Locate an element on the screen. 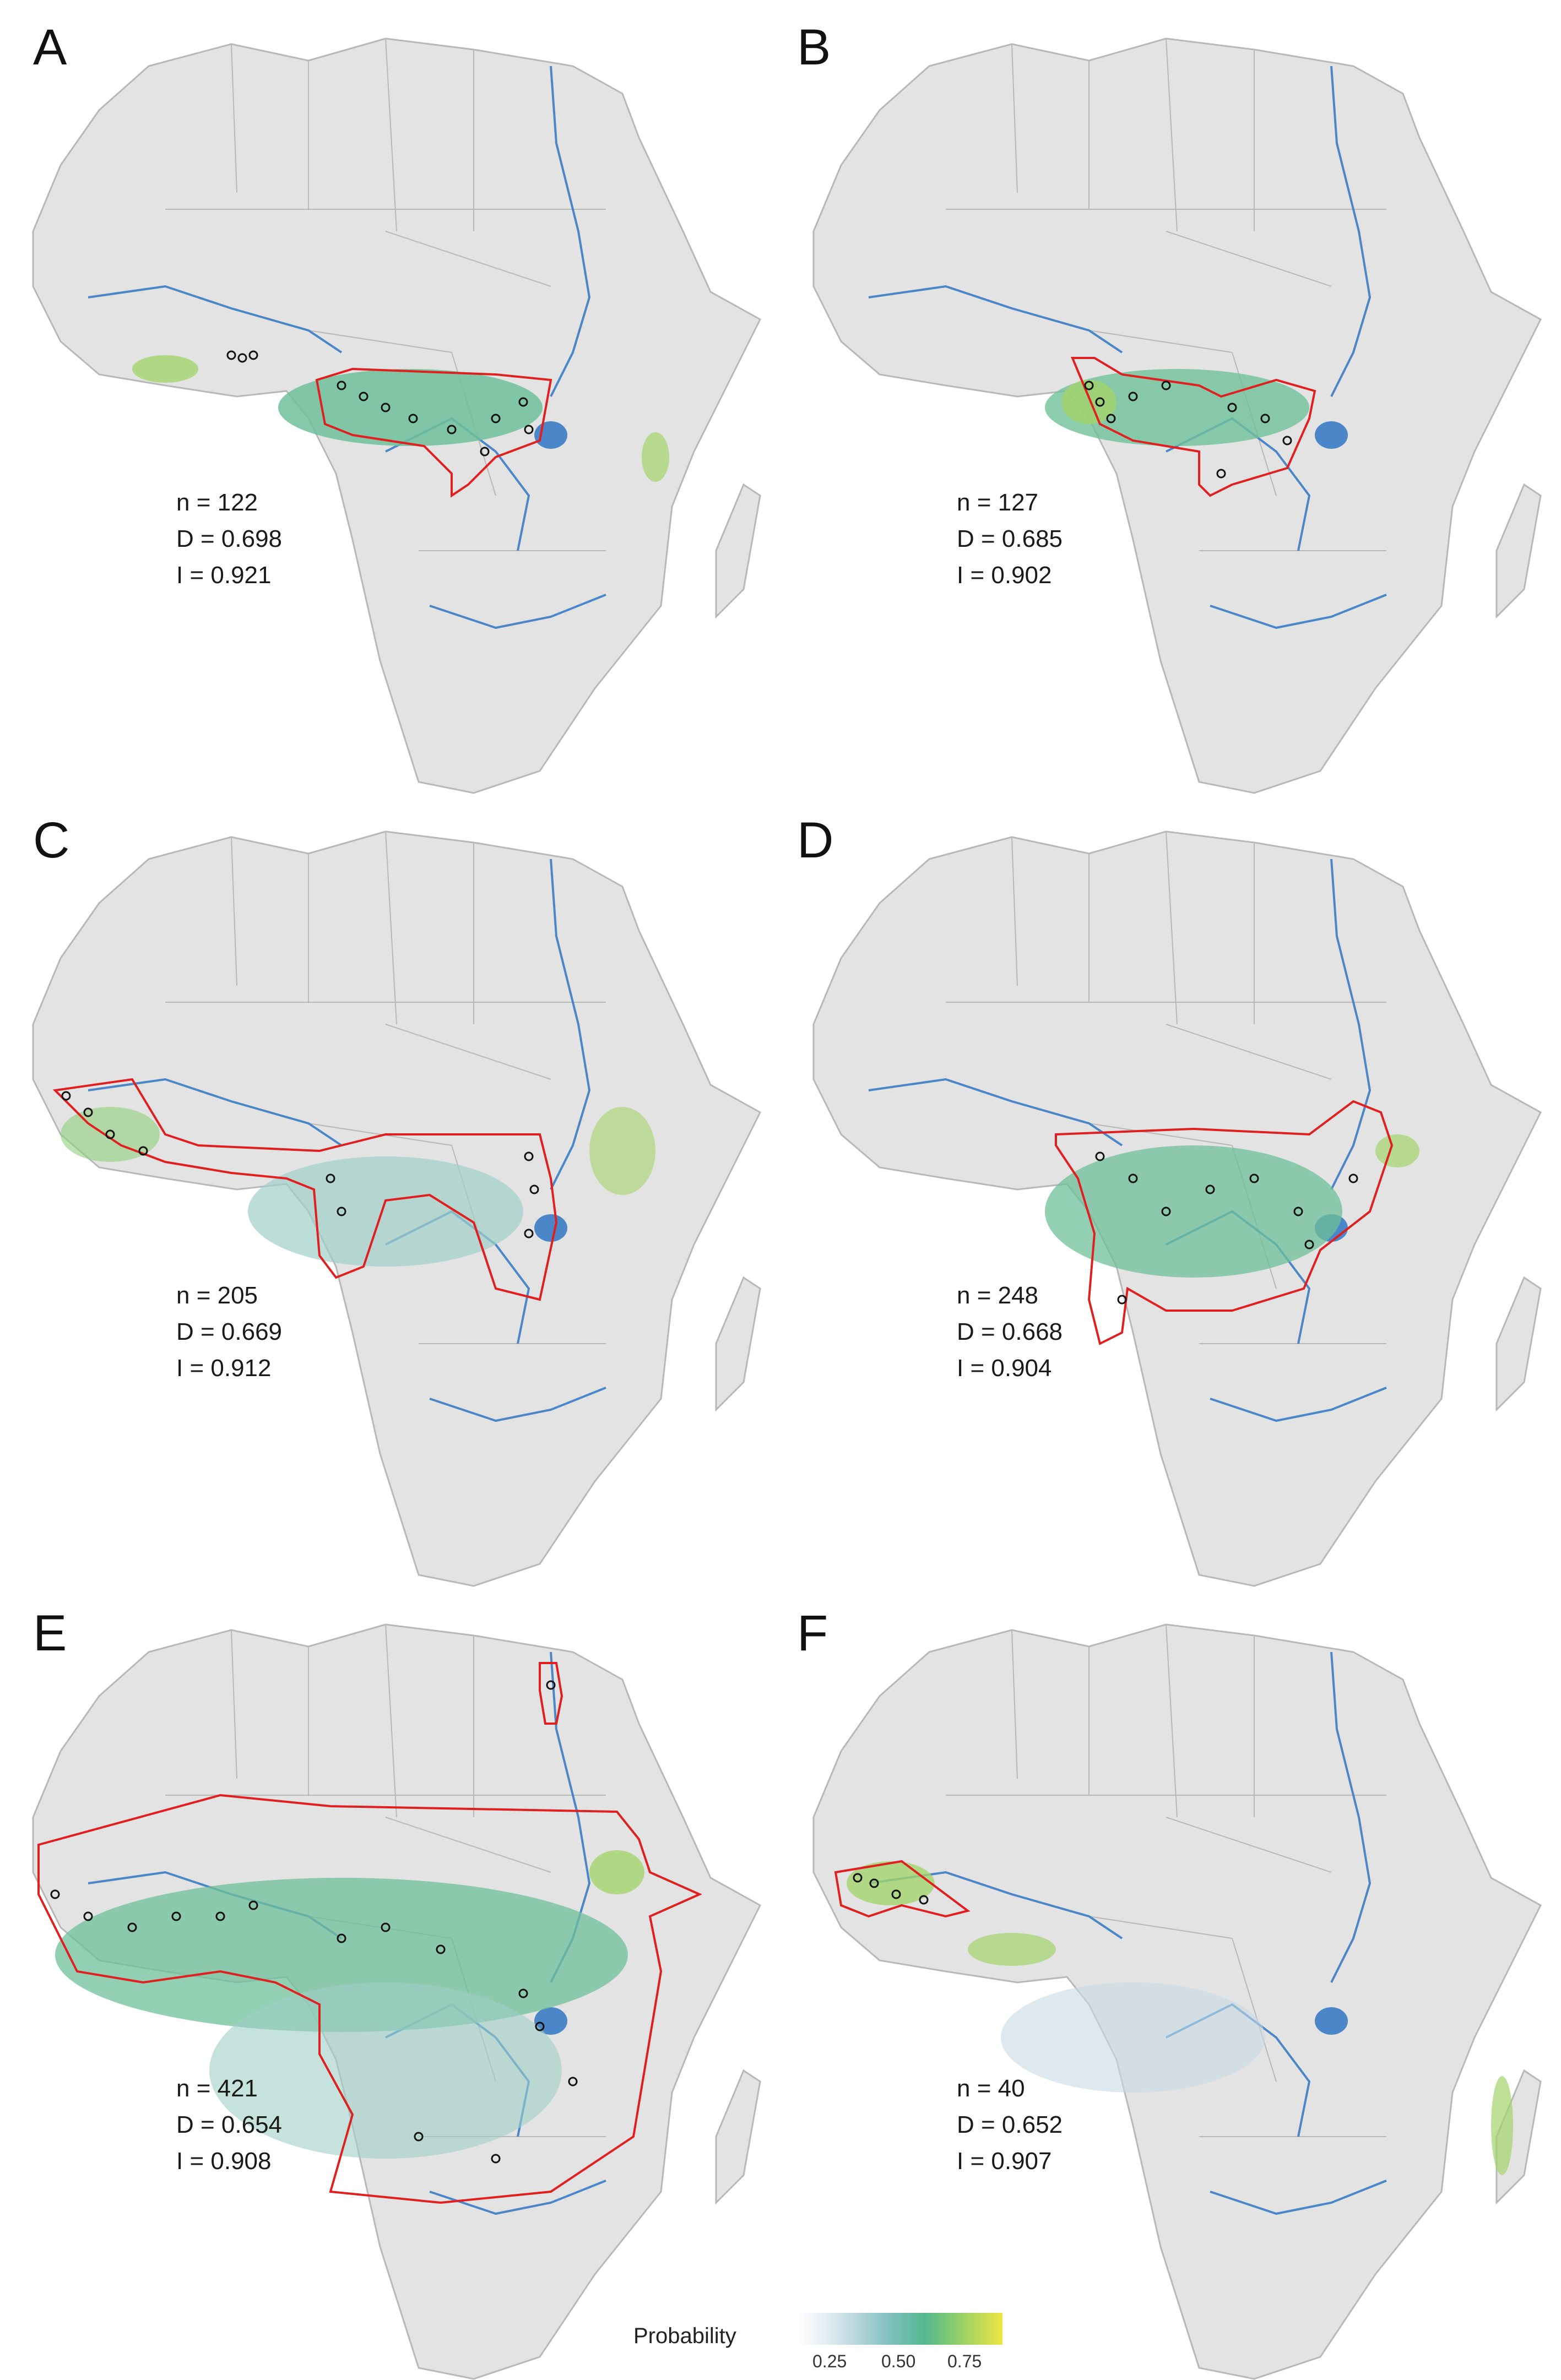 The width and height of the screenshot is (1561, 2380). panel-label: B is located at coordinates (814, 47).